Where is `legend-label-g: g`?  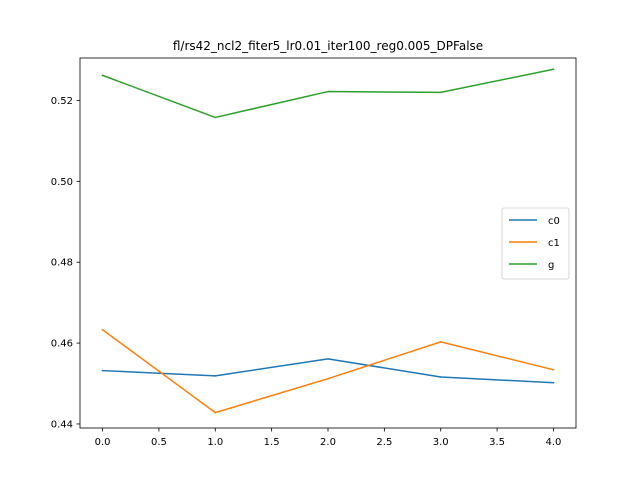 legend-label-g: g is located at coordinates (551, 265).